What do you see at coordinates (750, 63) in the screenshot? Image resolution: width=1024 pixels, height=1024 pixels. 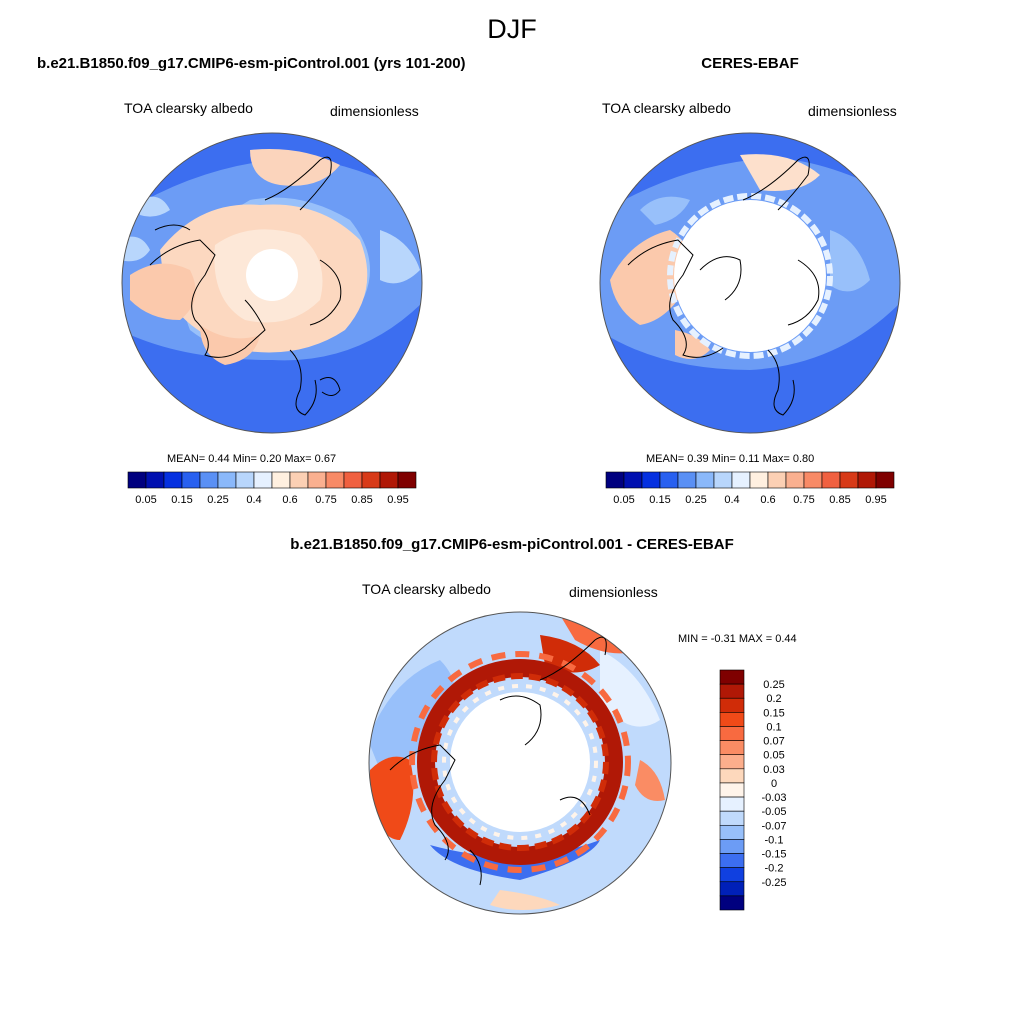 I see `panel2-title: CERES-EBAF` at bounding box center [750, 63].